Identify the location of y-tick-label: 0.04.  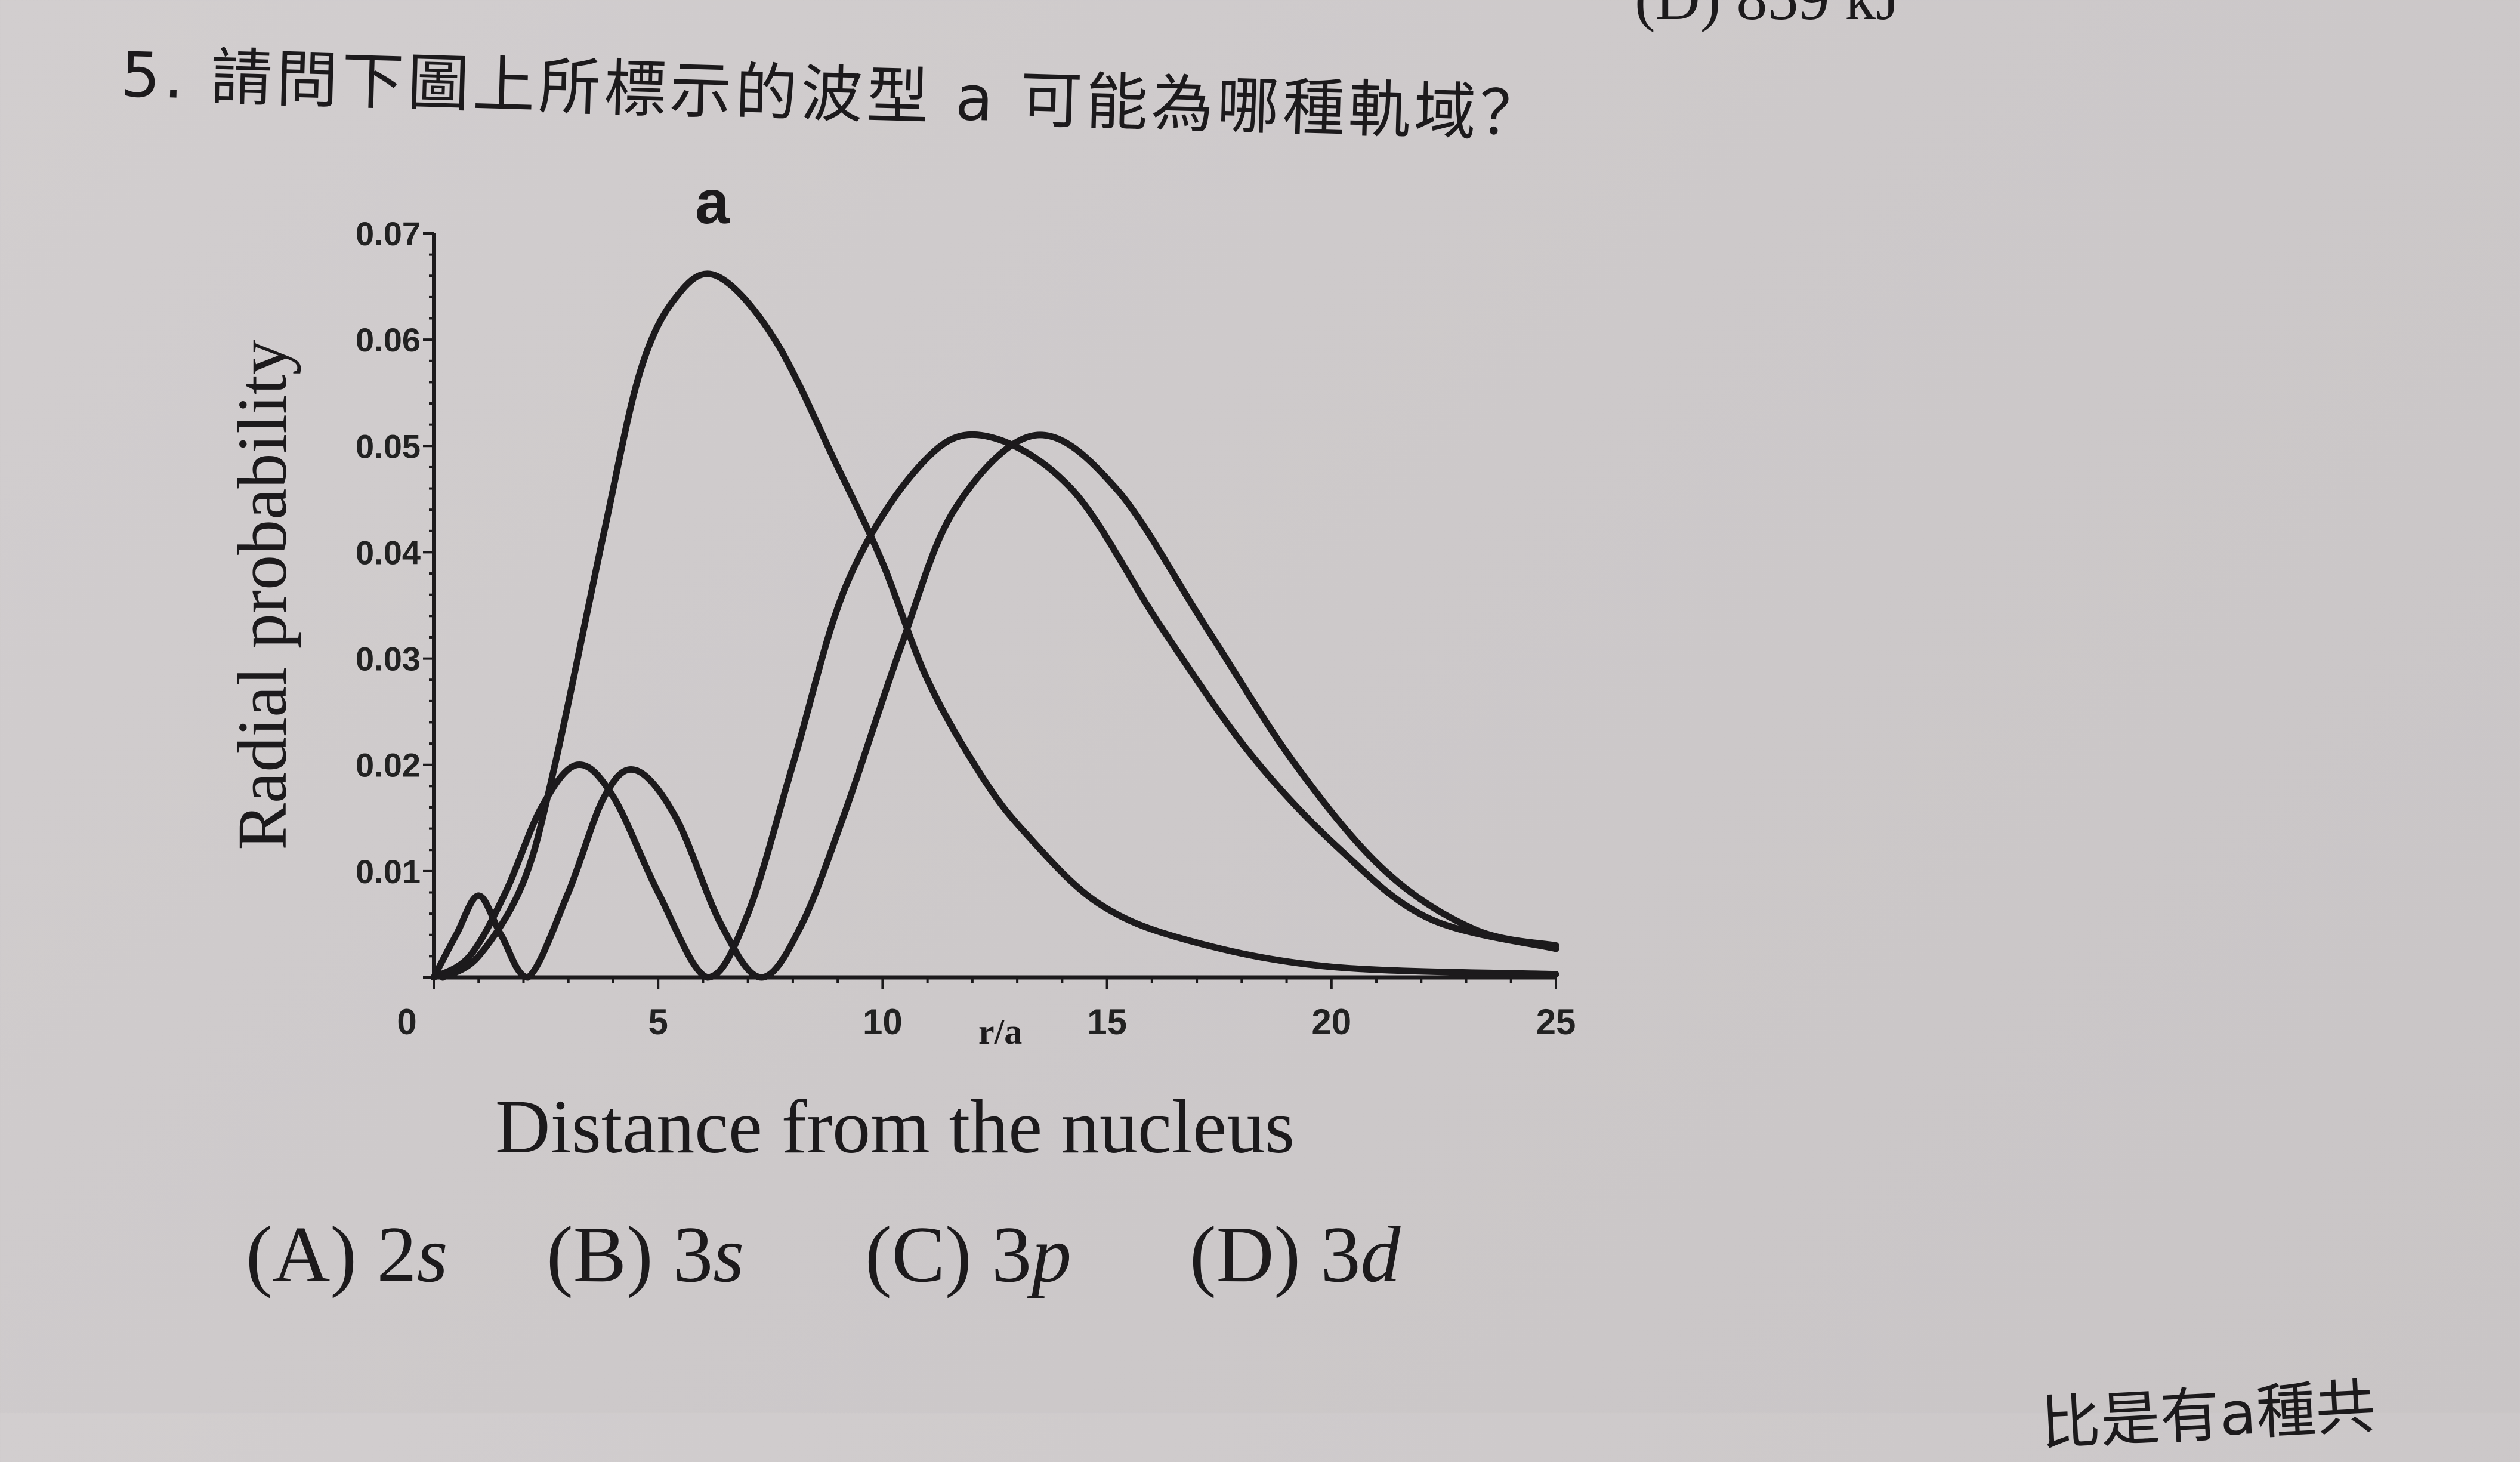
(388, 552).